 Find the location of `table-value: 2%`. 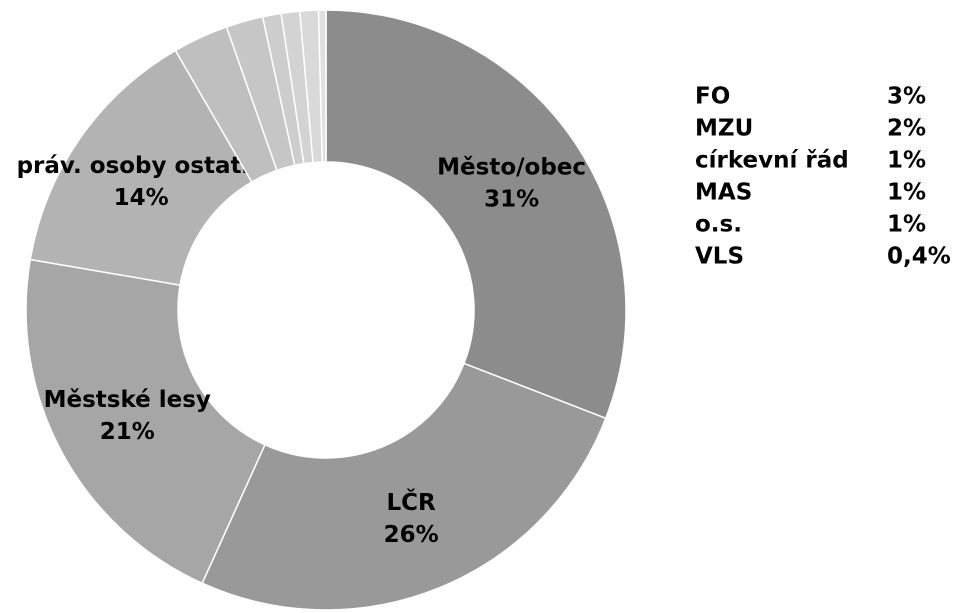

table-value: 2% is located at coordinates (906, 129).